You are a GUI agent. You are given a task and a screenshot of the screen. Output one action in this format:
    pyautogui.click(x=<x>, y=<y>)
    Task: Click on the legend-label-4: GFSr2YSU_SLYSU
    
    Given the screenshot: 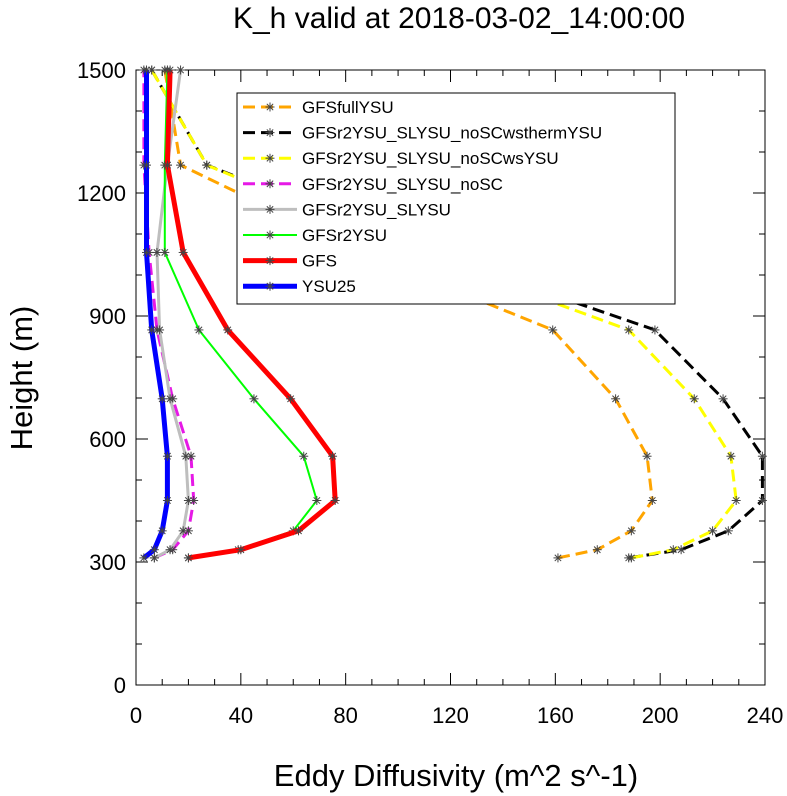 What is the action you would take?
    pyautogui.click(x=376, y=209)
    